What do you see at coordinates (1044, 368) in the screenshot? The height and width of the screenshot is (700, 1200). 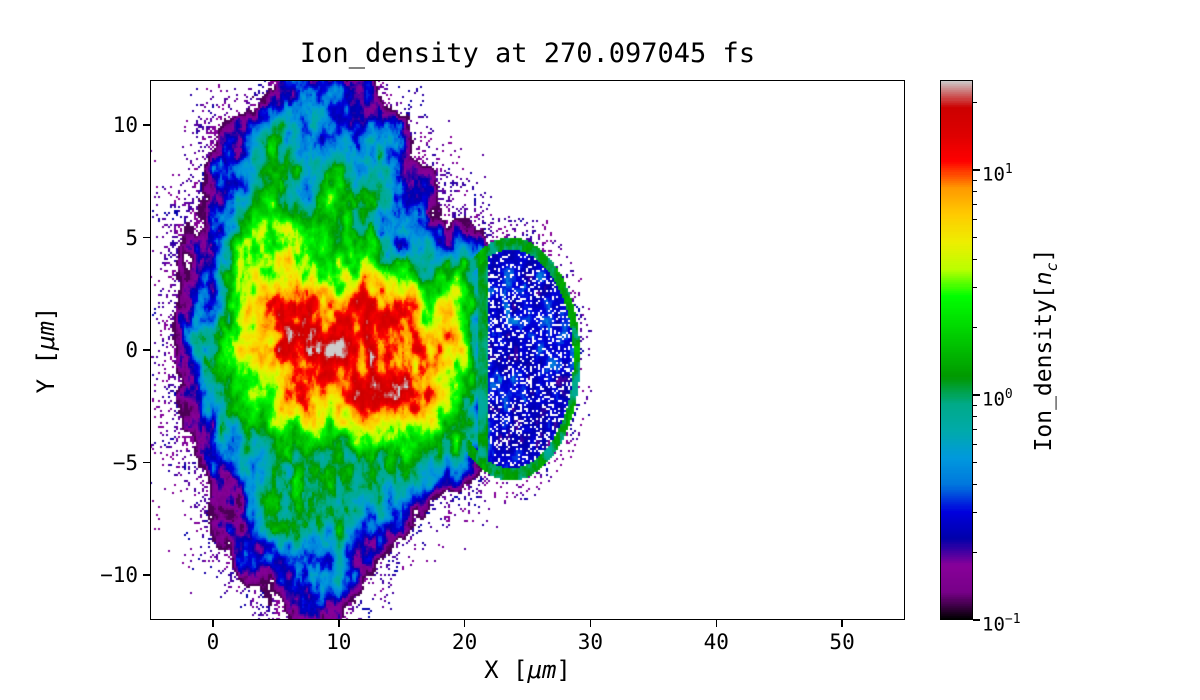 I see `colorbar-label-text: Ion_density[` at bounding box center [1044, 368].